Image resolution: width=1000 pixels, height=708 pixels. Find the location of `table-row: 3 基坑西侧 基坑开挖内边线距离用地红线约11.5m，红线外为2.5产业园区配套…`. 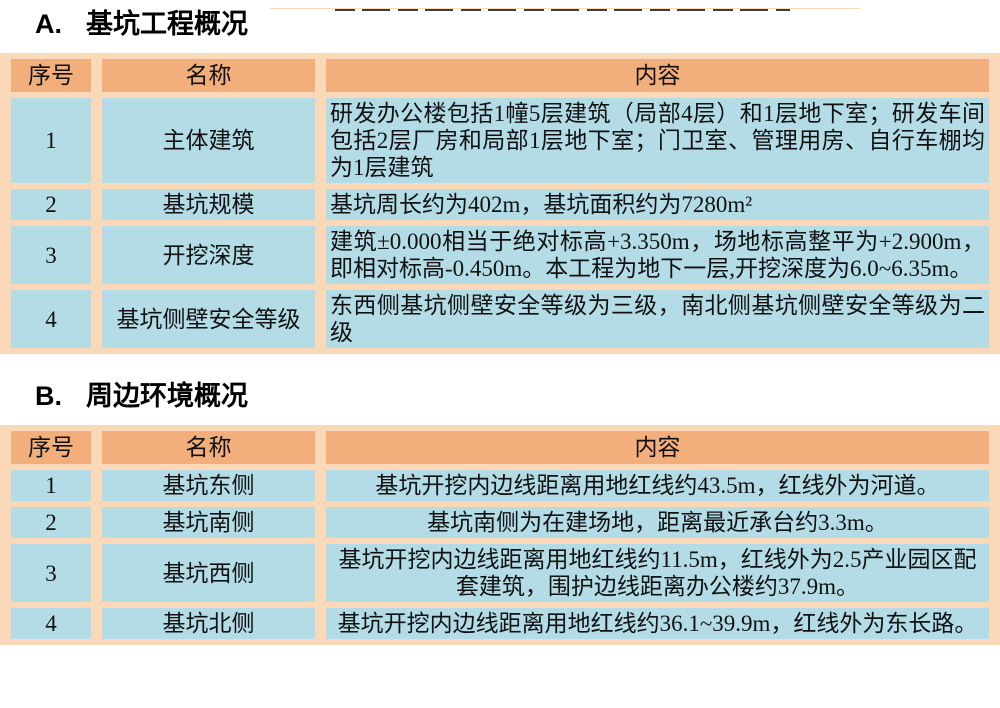

table-row: 3 基坑西侧 基坑开挖内边线距离用地红线约11.5m，红线外为2.5产业园区配套… is located at coordinates (500, 573).